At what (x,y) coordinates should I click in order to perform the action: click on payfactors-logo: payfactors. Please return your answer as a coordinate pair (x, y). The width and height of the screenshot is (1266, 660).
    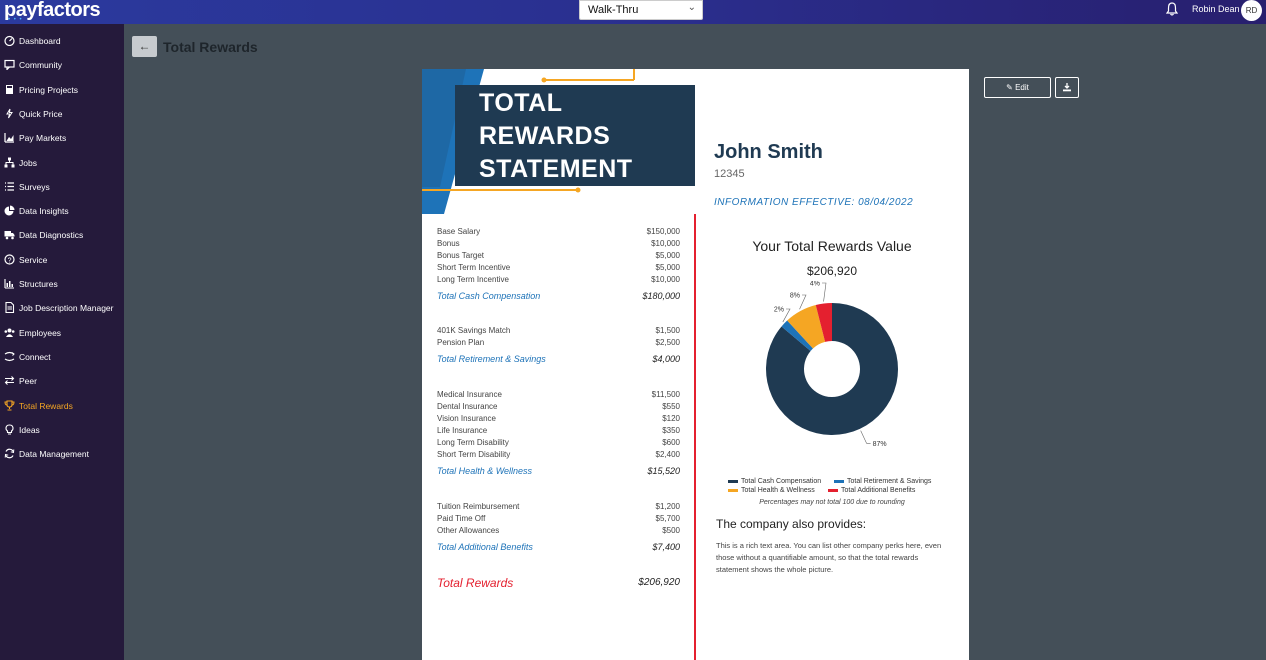
    Looking at the image, I should click on (52, 10).